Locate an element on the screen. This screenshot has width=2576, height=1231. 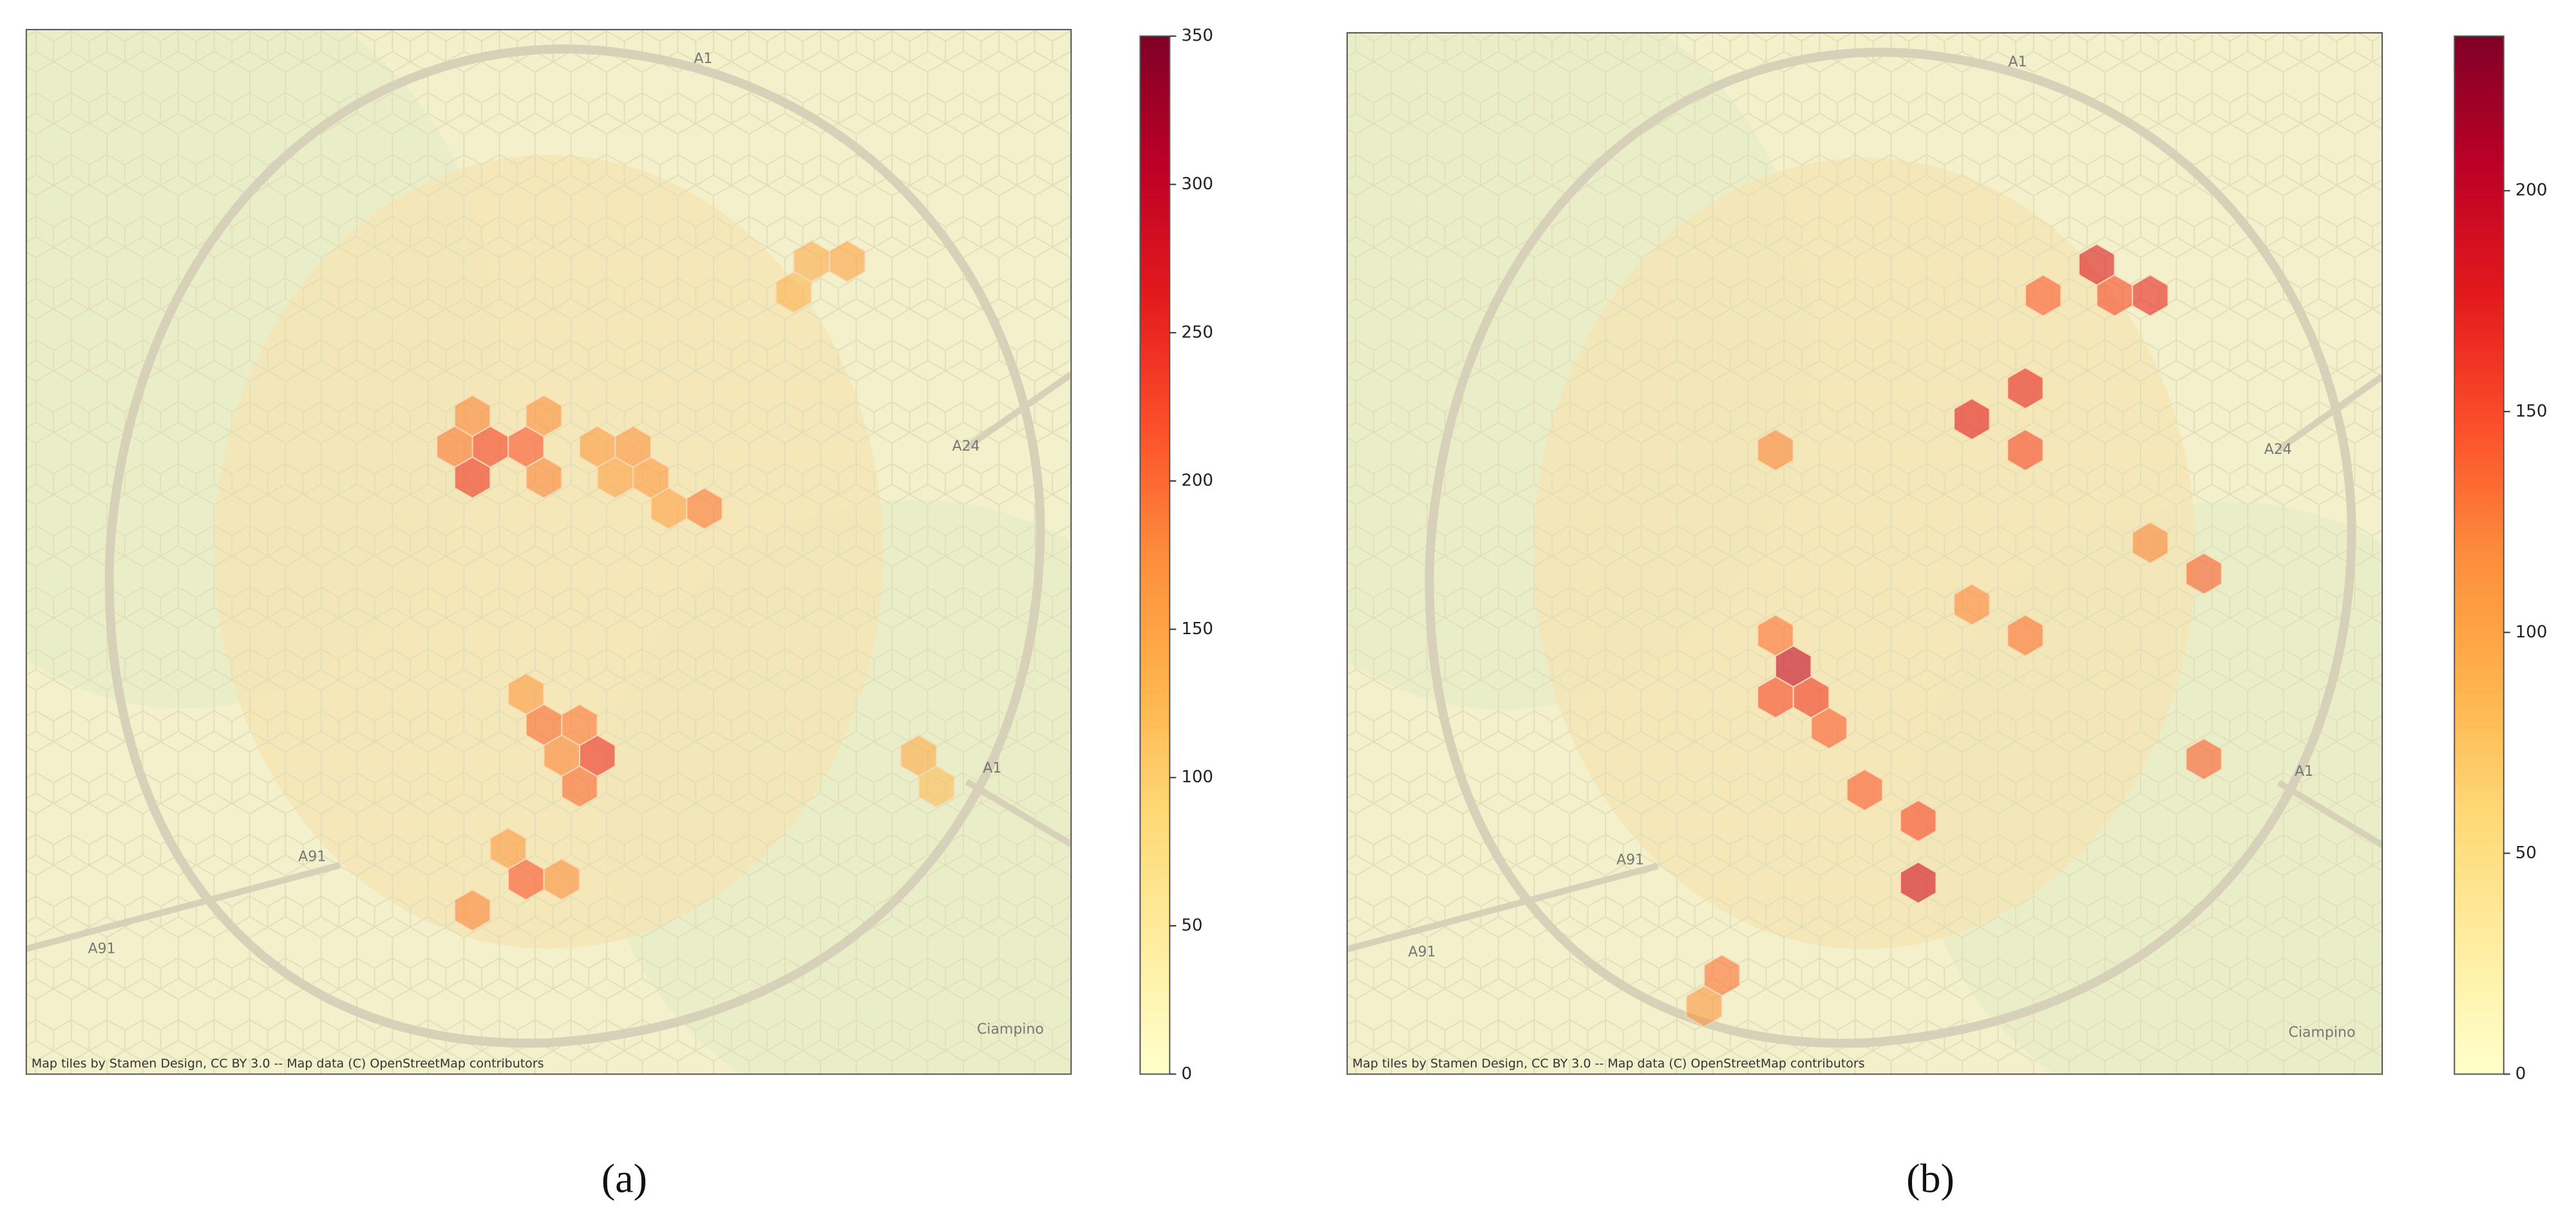
panel-caption: (a) is located at coordinates (624, 1178).